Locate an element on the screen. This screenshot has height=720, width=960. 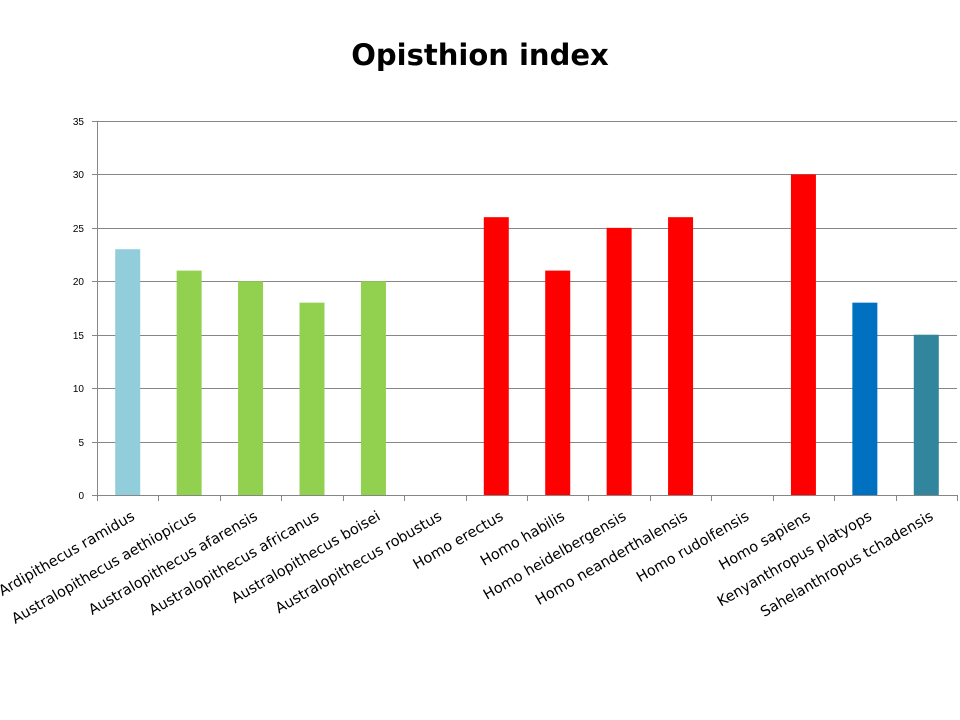
y-tick-label: 35 is located at coordinates (79, 122).